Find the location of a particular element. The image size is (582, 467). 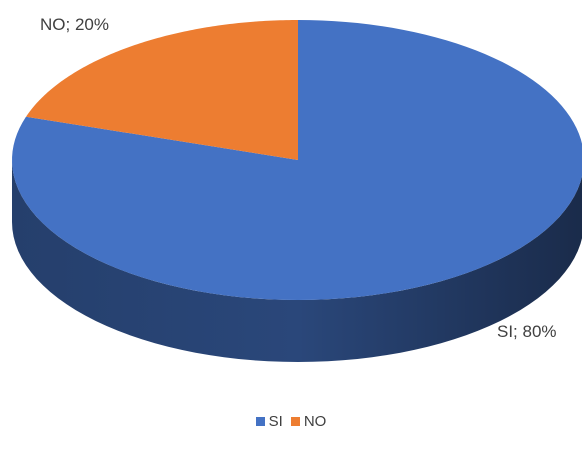

data-label-si: SI; 80% is located at coordinates (527, 331).